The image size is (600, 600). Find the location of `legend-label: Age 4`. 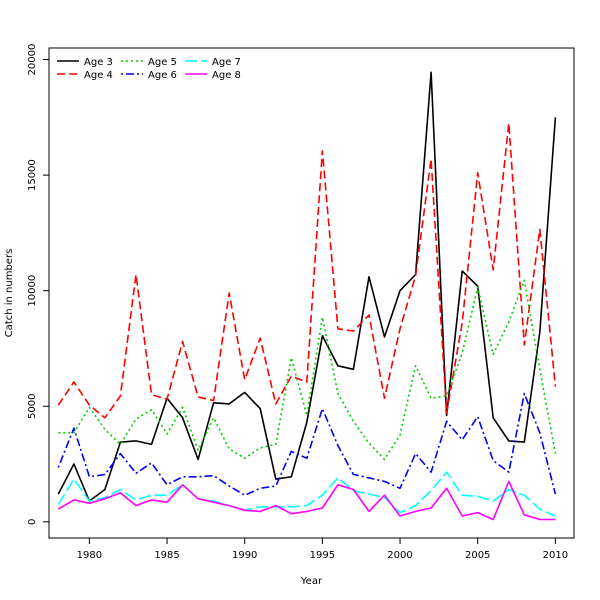

legend-label: Age 4 is located at coordinates (98, 75).